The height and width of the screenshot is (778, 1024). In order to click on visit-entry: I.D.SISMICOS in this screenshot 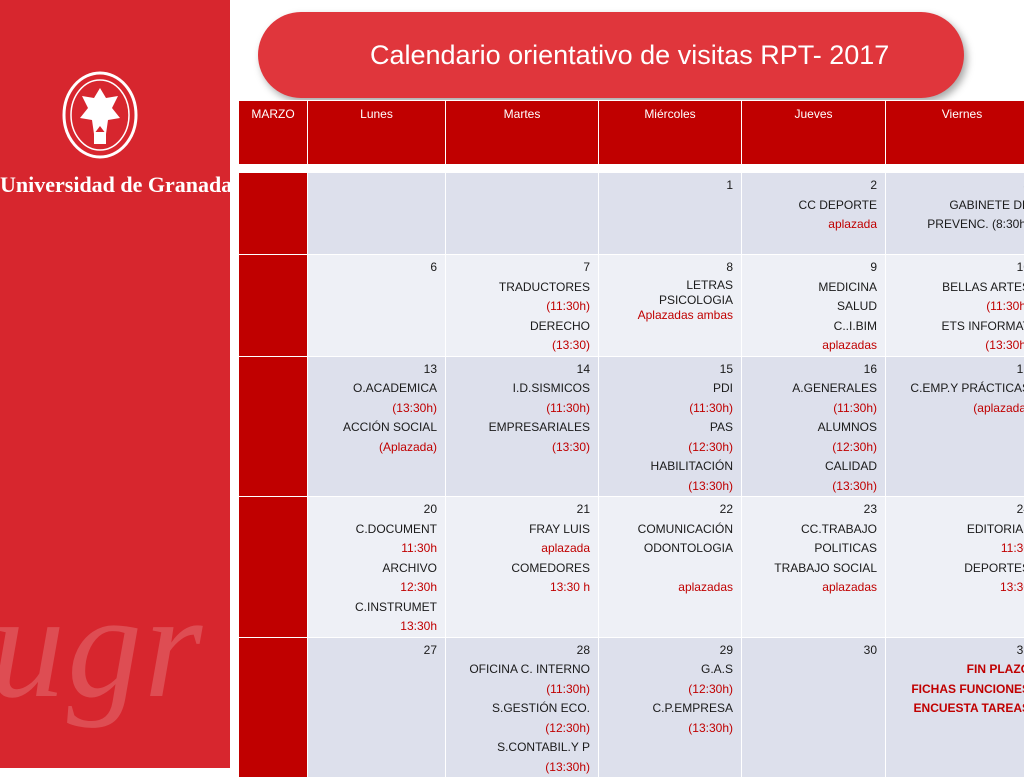, I will do `click(520, 389)`.